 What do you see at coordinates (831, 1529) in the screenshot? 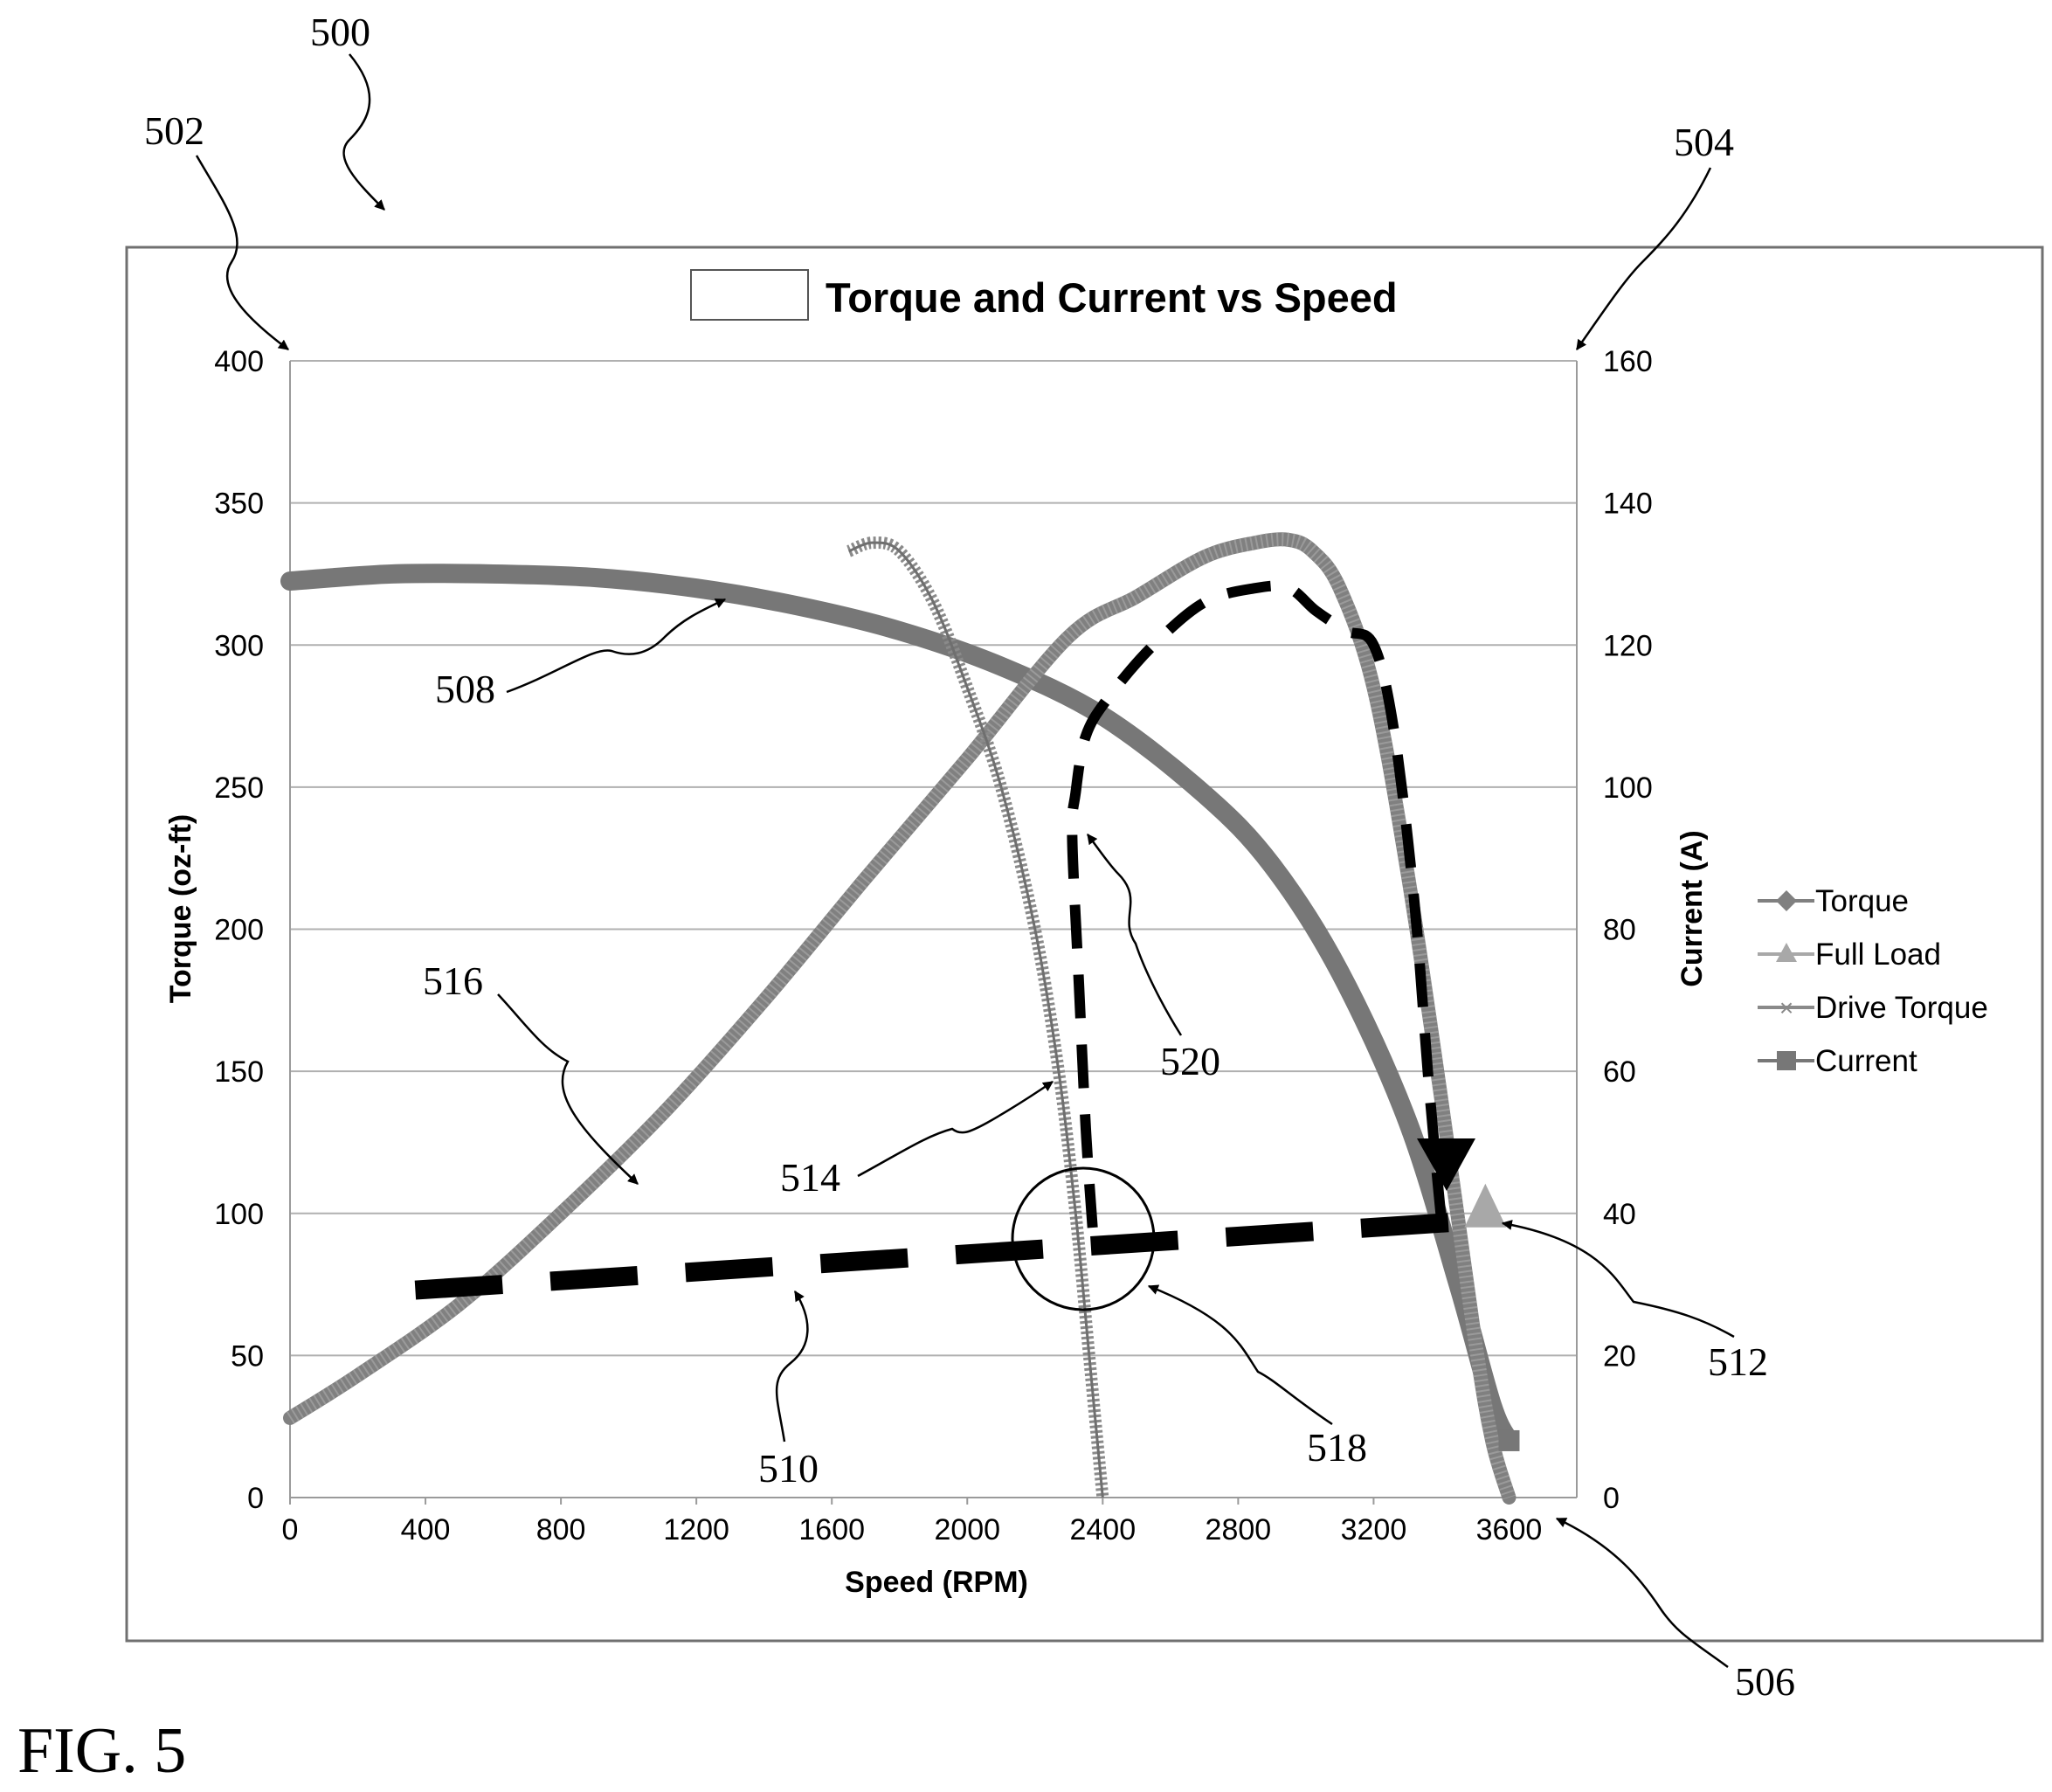
I see `x-tick-label: 1600` at bounding box center [831, 1529].